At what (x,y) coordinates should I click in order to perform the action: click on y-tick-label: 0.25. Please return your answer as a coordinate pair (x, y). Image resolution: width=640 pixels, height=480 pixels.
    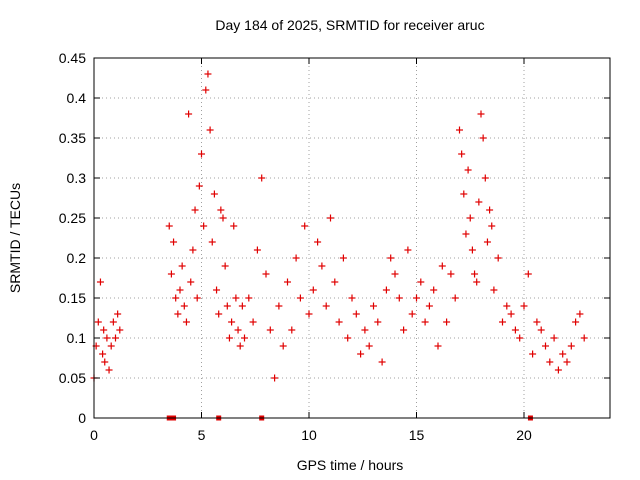
    Looking at the image, I should click on (72, 218).